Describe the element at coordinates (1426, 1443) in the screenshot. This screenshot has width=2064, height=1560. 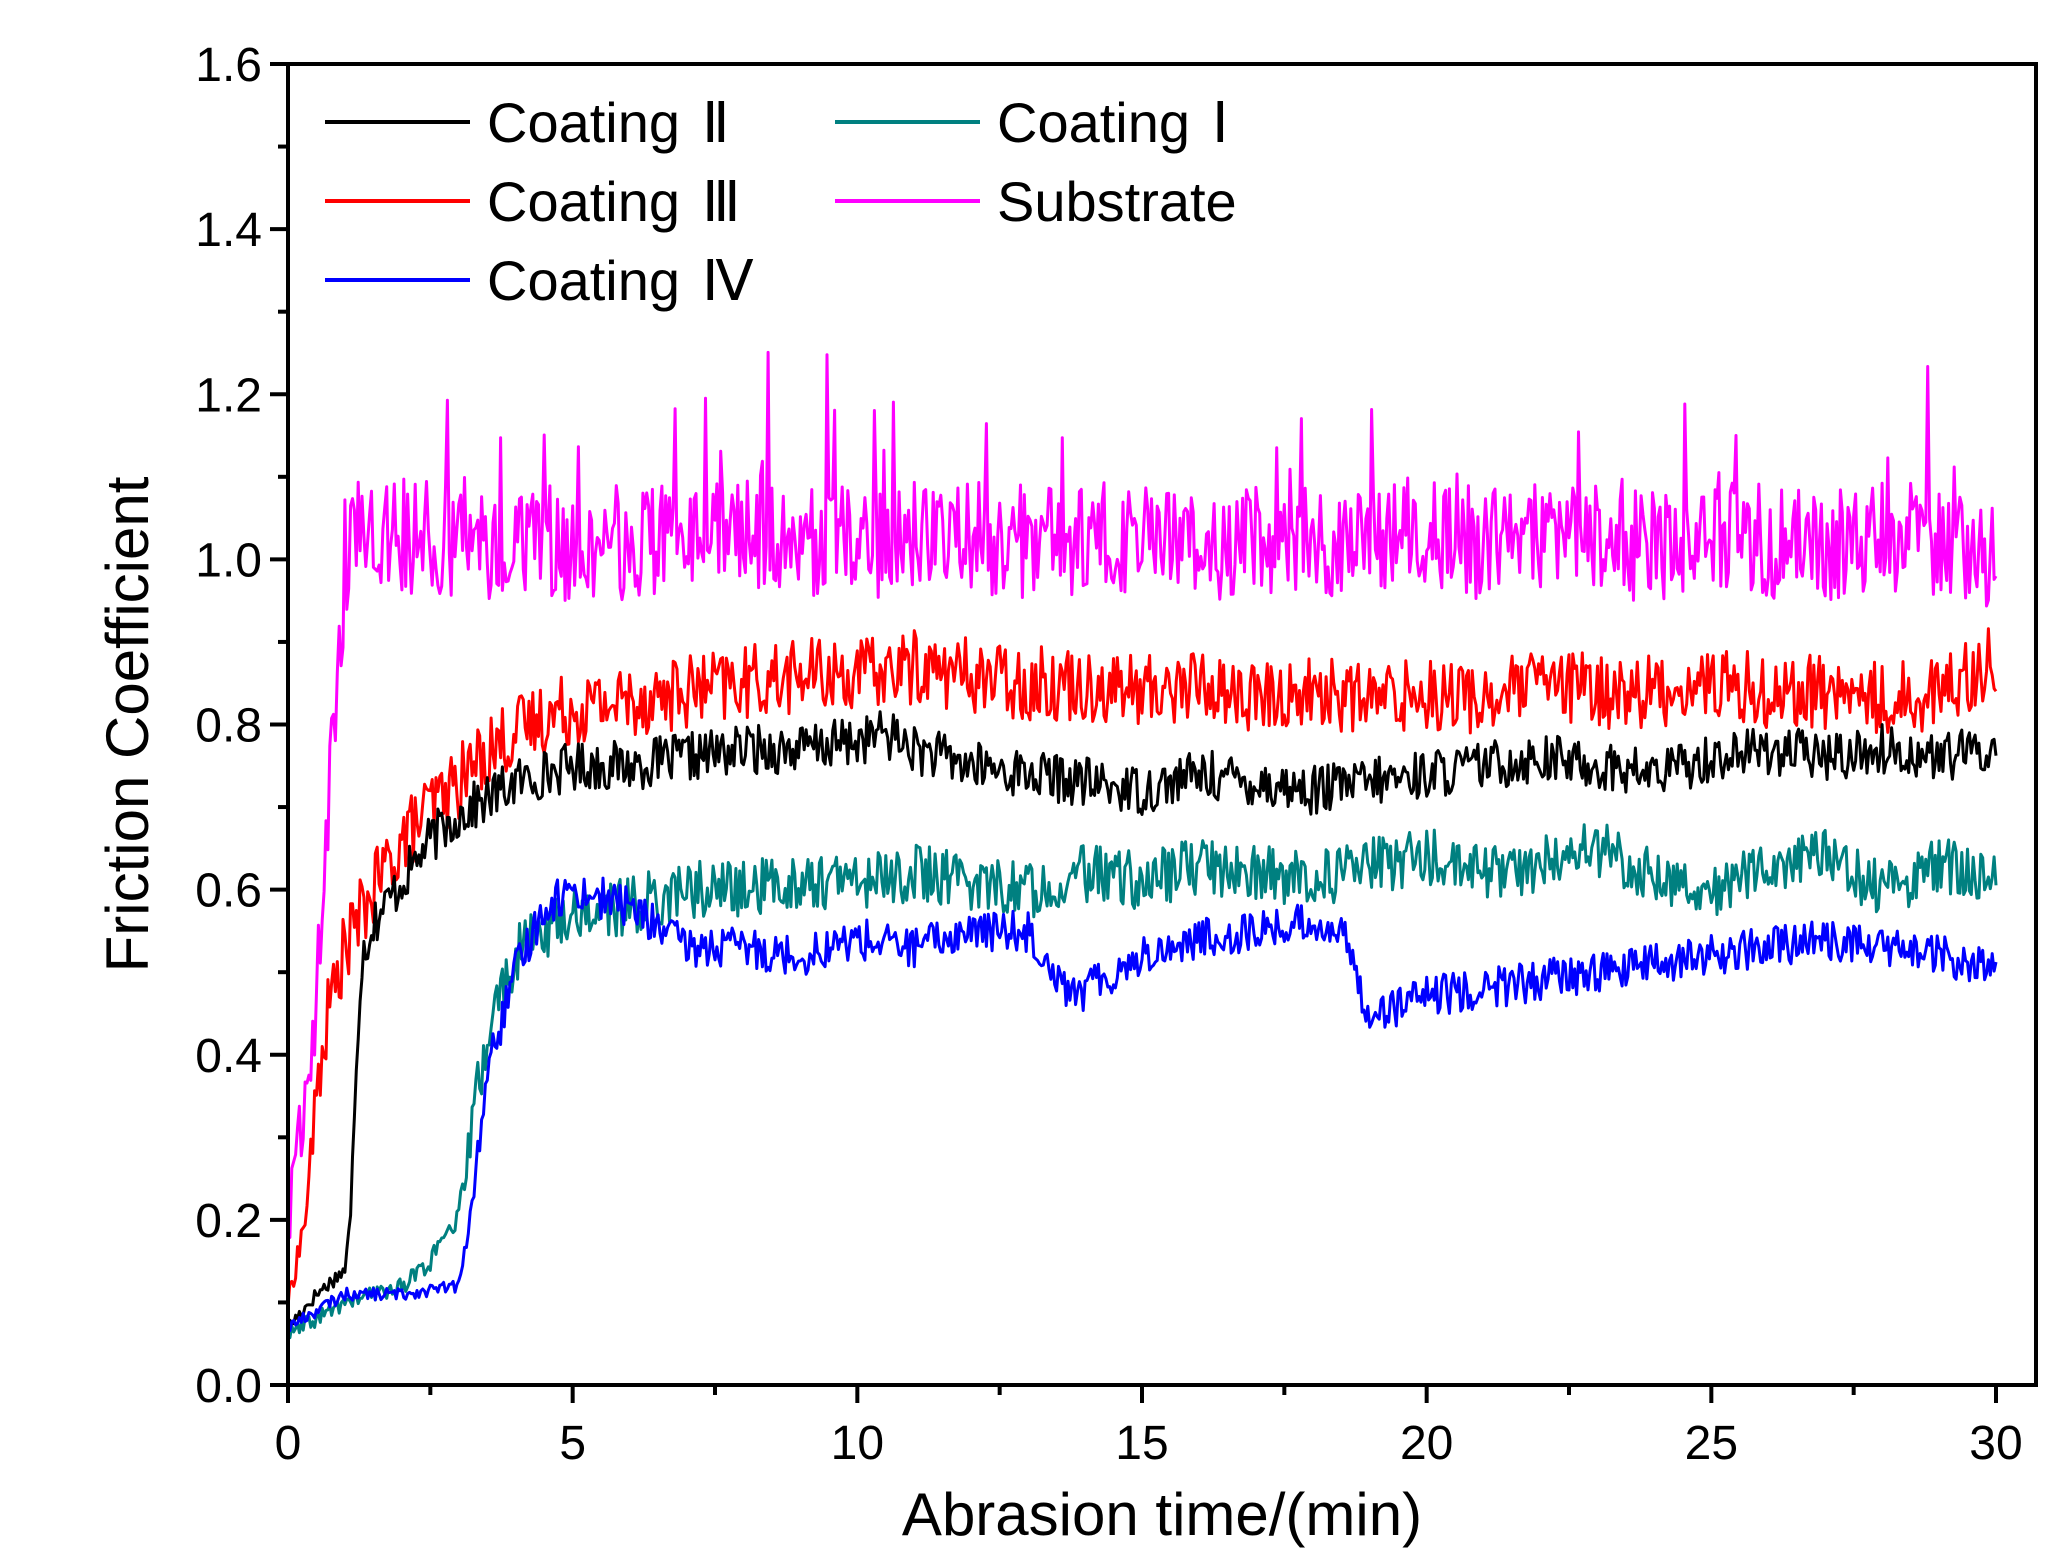
I see `x-tick-label: 20` at that location.